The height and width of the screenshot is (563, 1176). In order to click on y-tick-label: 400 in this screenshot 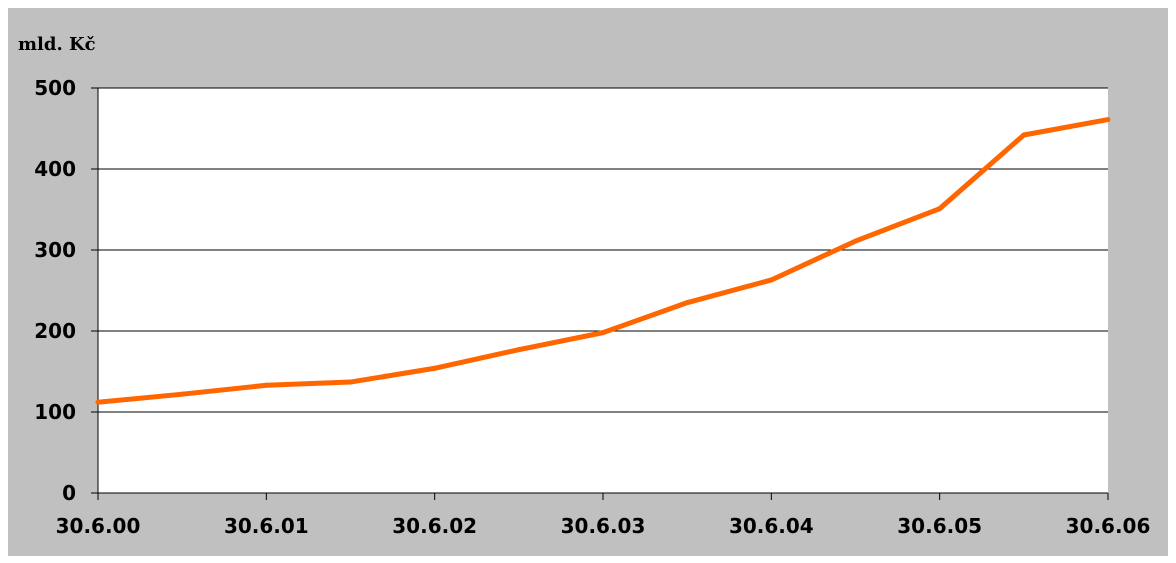, I will do `click(55, 169)`.